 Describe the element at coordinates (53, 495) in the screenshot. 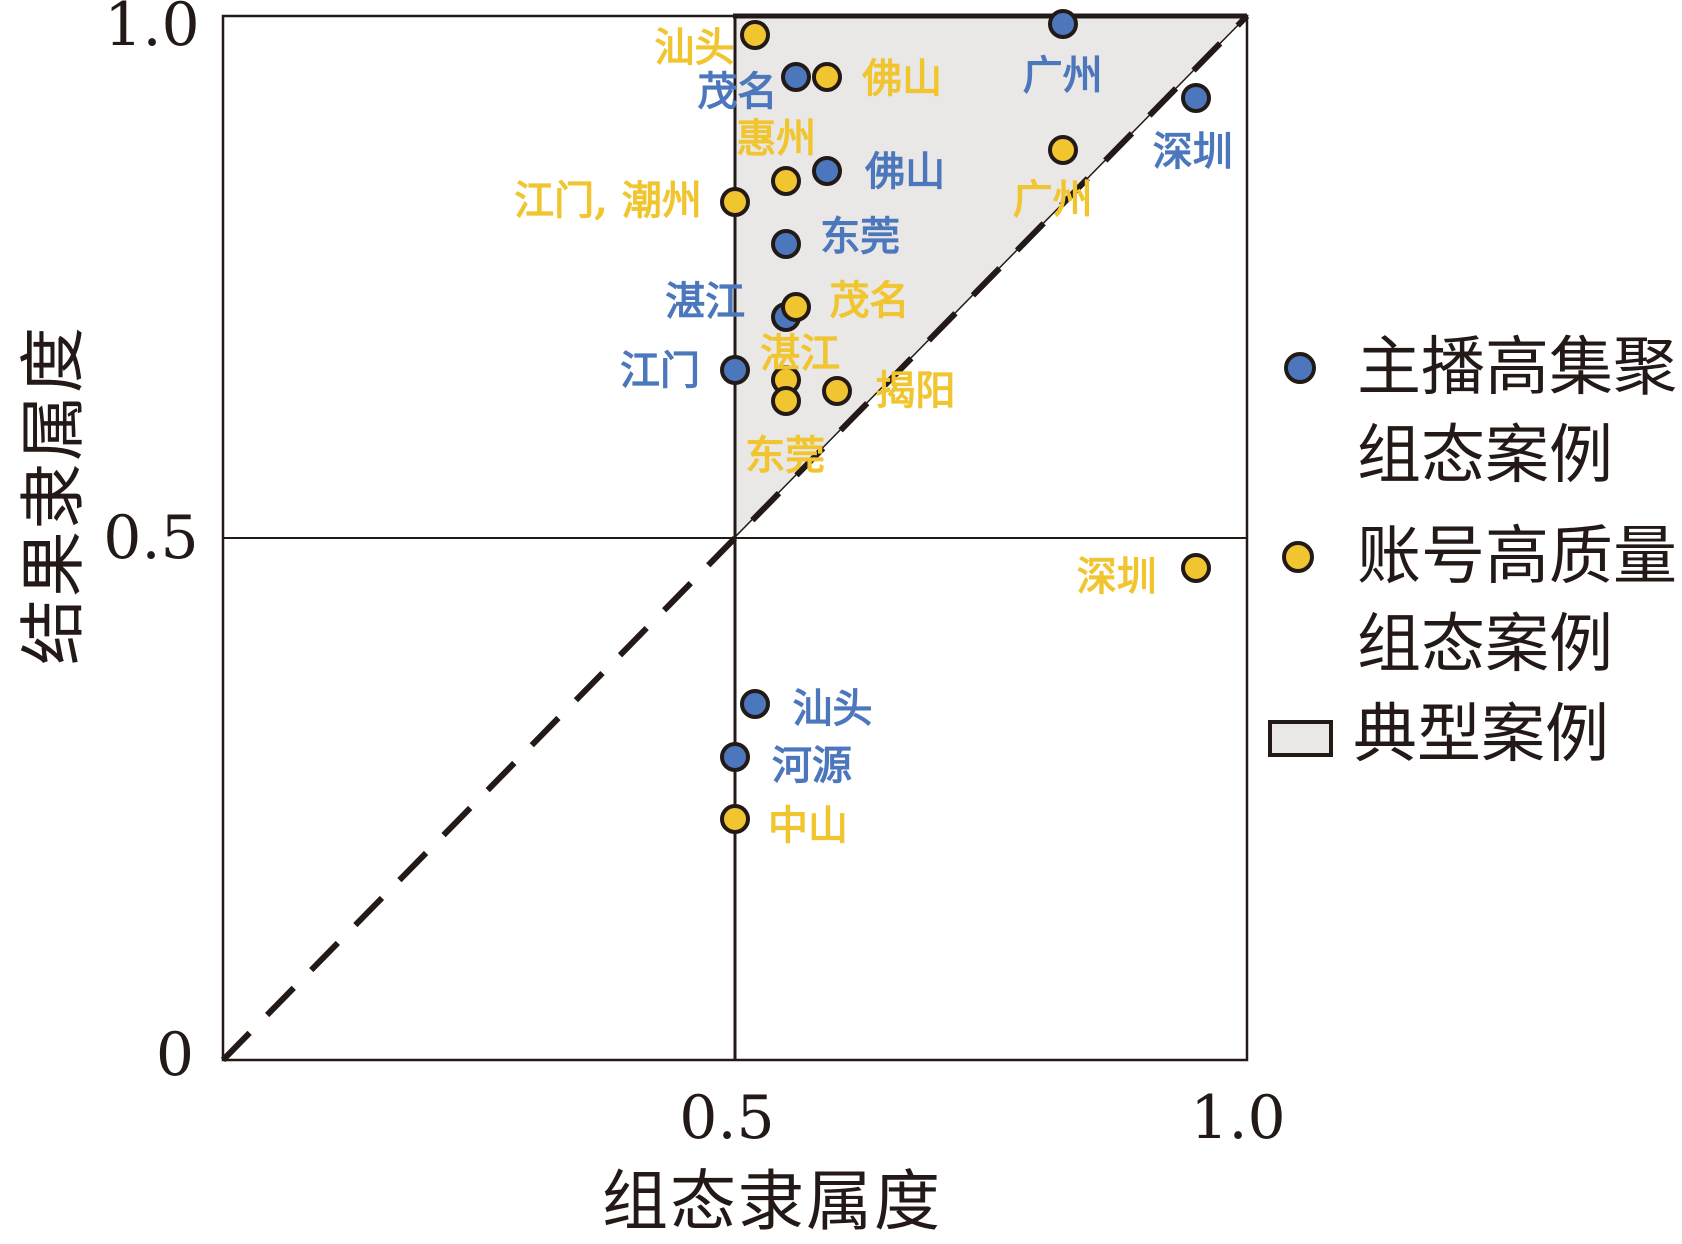

I see `y-axis-title: 结果隶属度` at that location.